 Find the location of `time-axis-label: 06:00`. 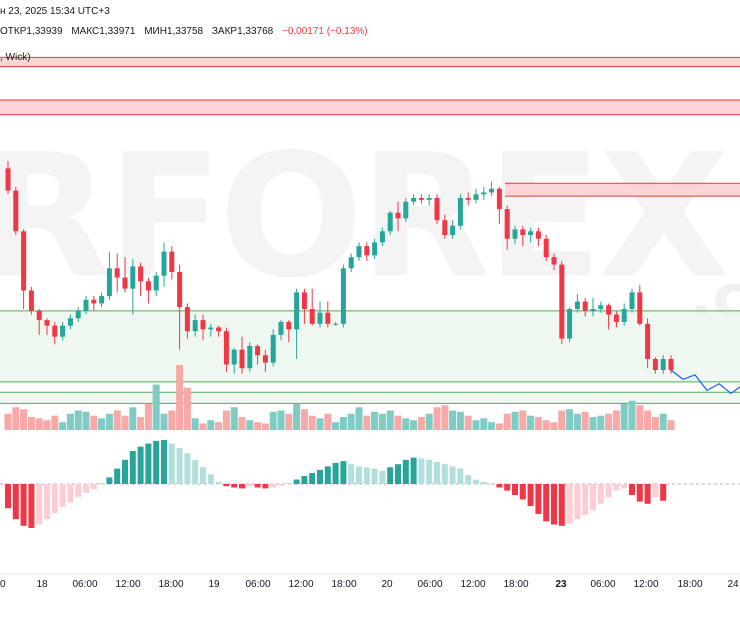

time-axis-label: 06:00 is located at coordinates (429, 584).